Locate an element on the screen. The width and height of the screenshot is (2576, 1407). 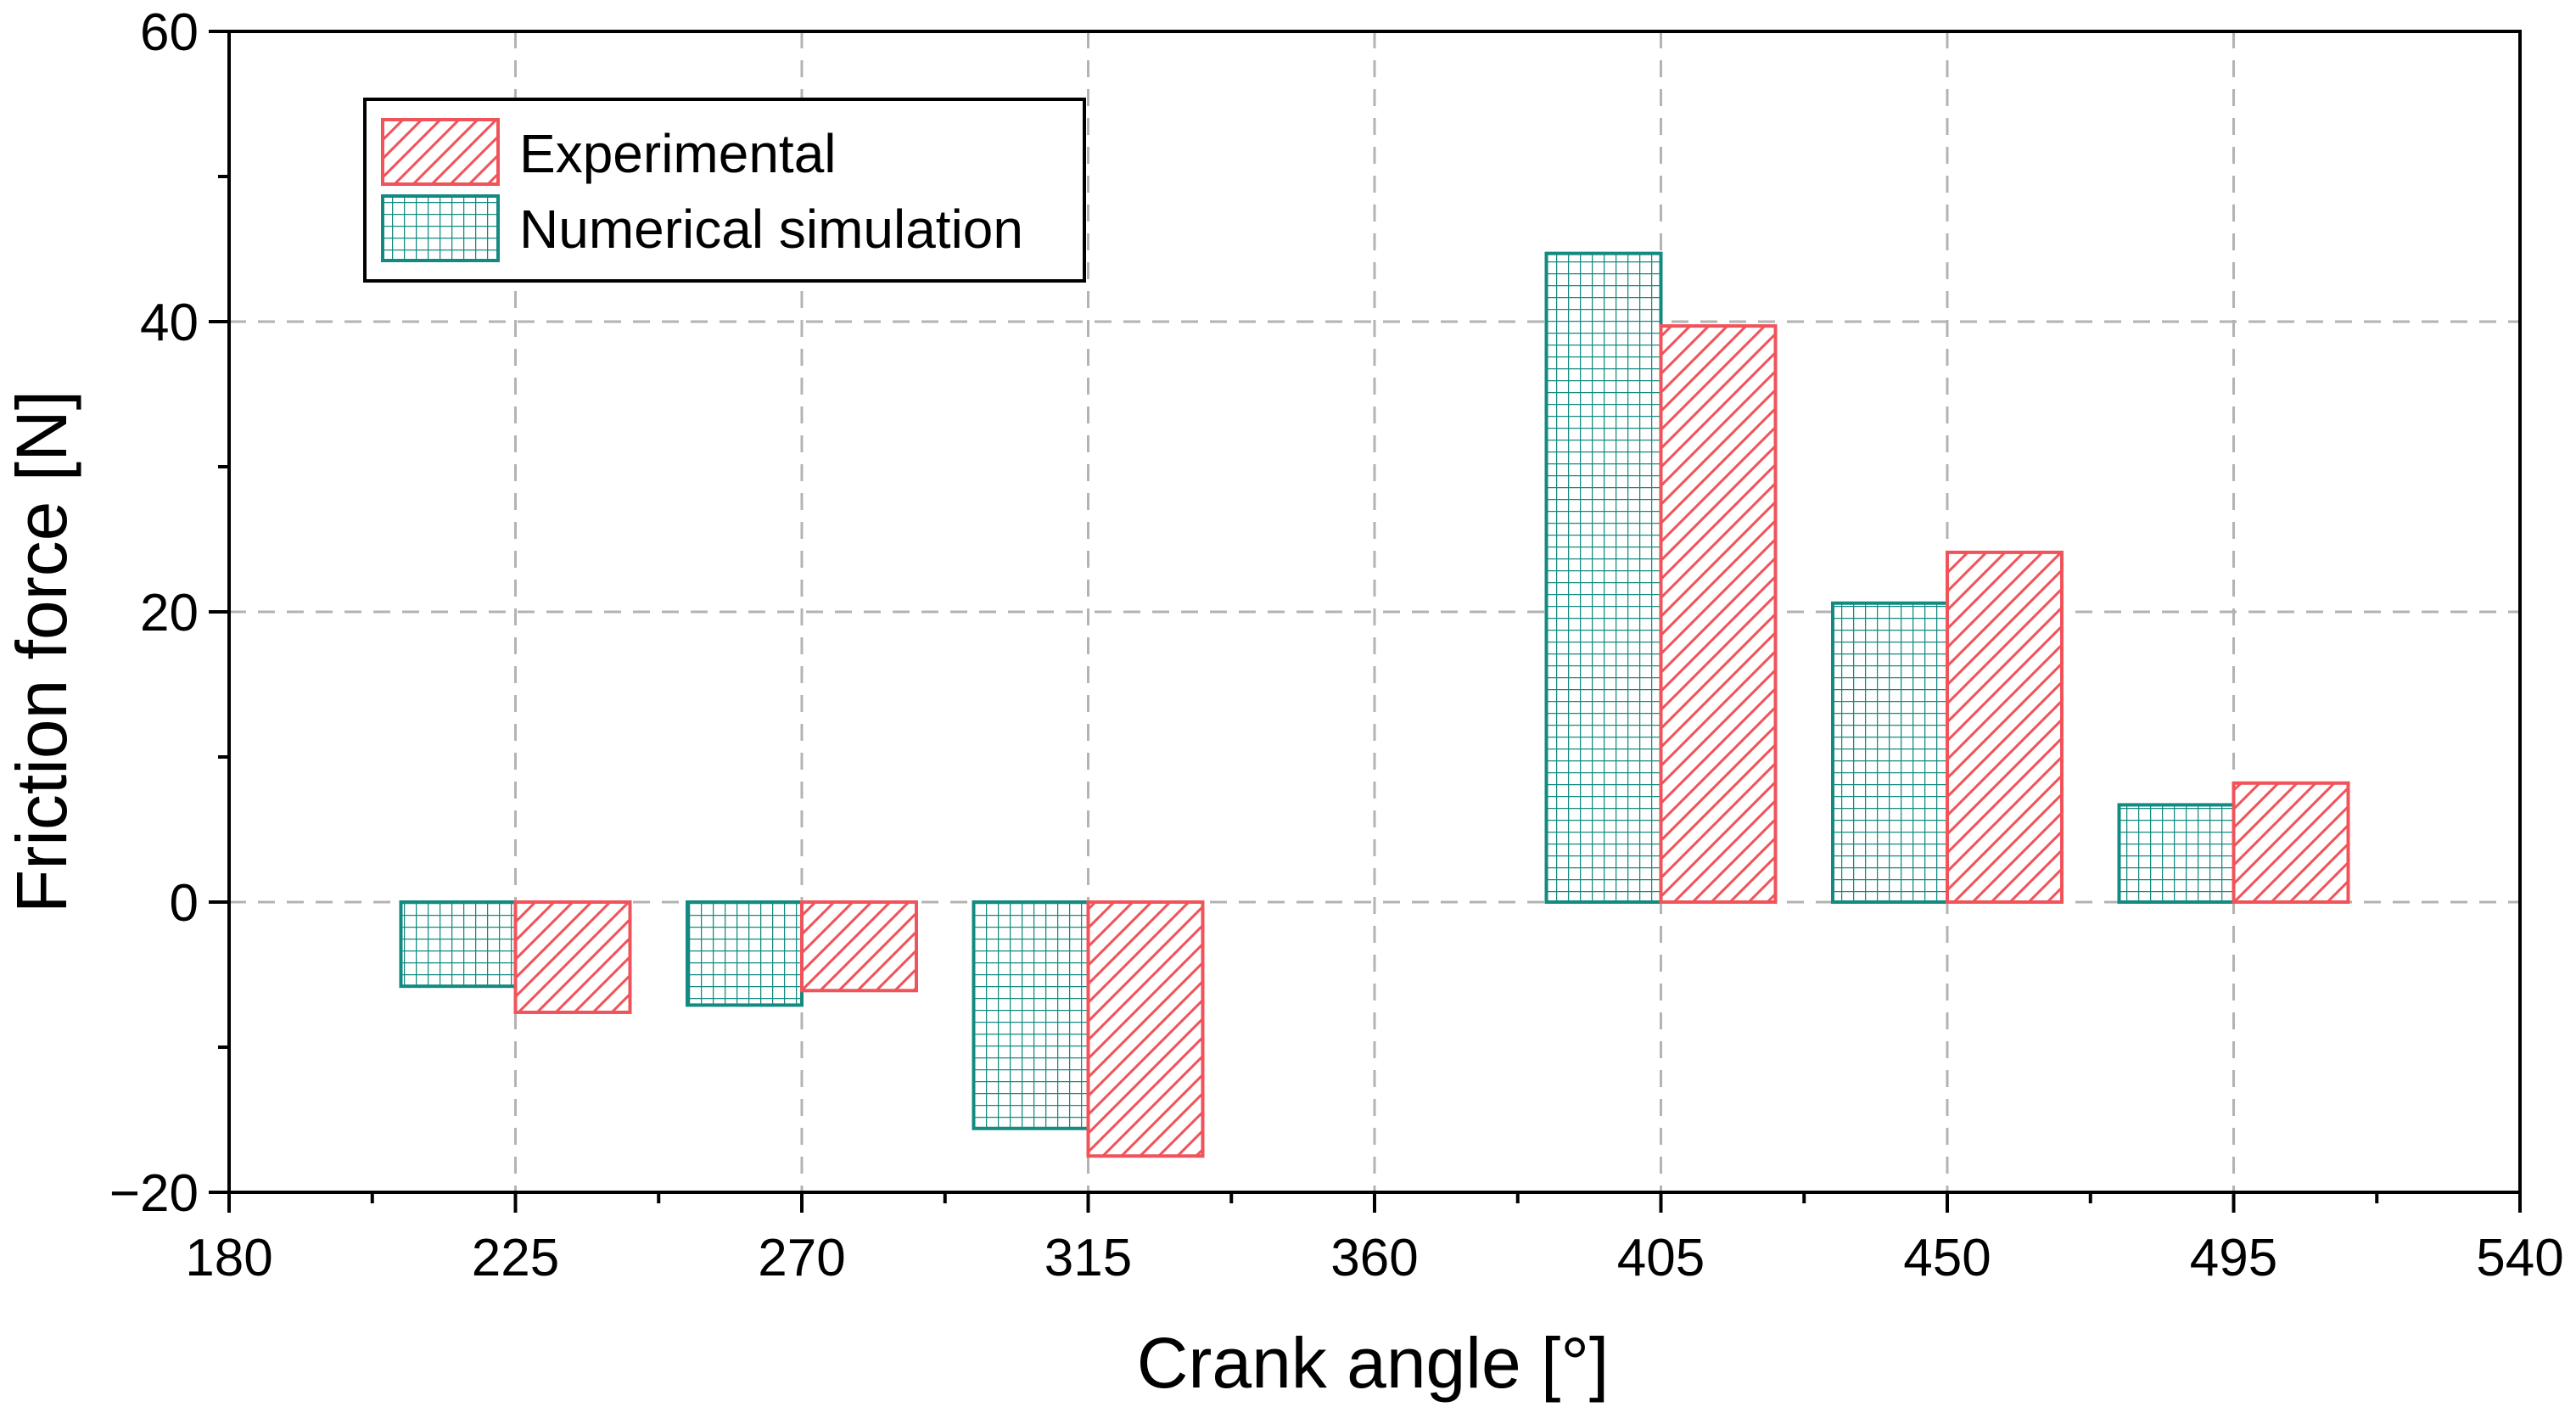
x-tick-label: 540 is located at coordinates (2519, 1258).